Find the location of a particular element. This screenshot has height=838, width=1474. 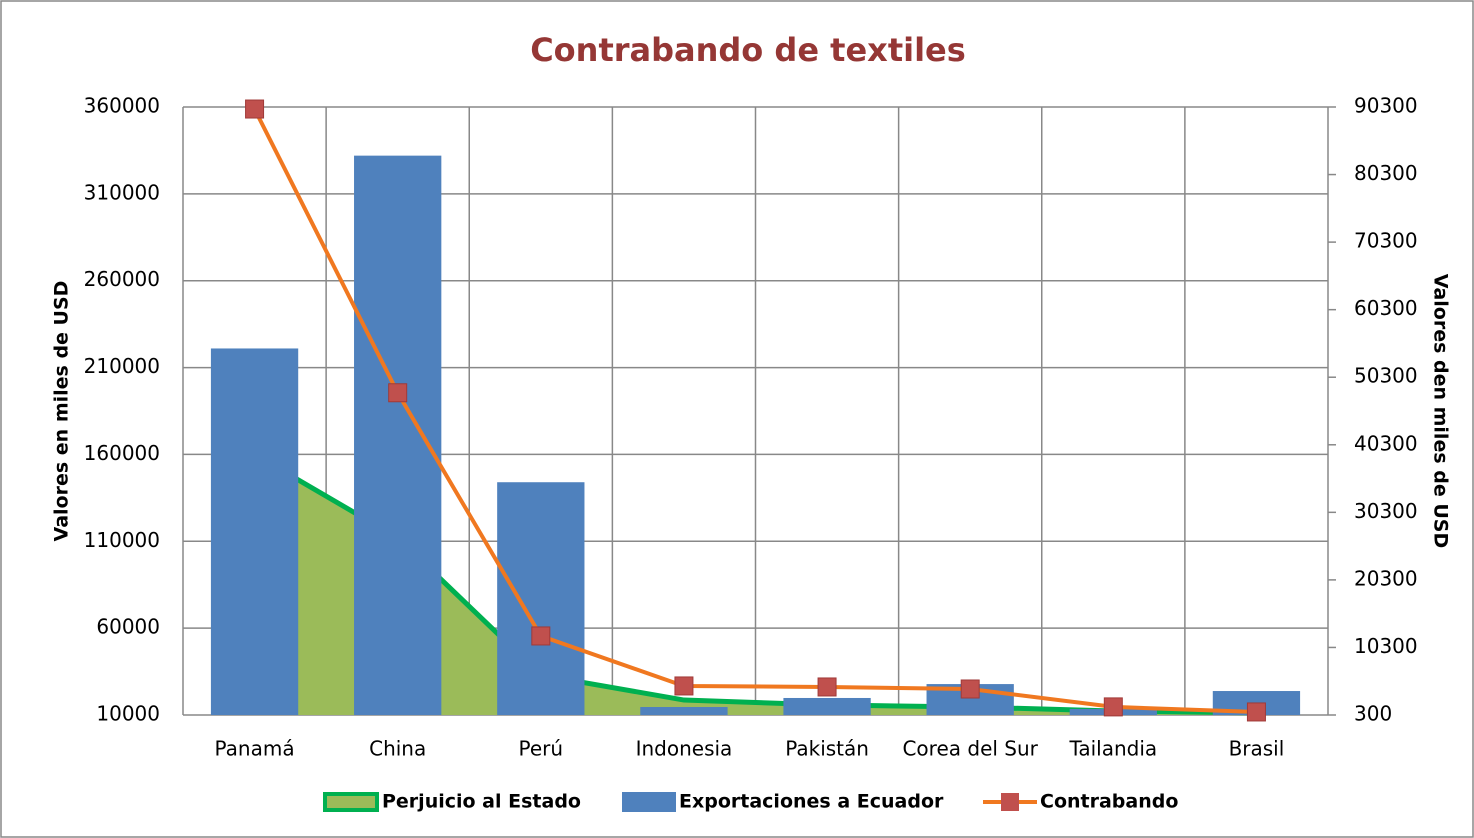

y2-tick-label: 80300 is located at coordinates (1386, 173).